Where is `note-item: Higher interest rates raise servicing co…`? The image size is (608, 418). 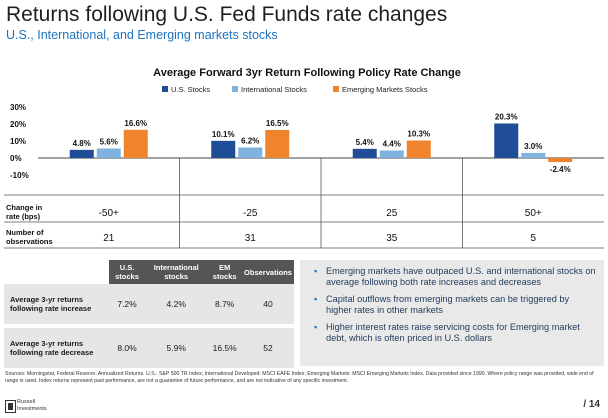 note-item: Higher interest rates raise servicing co… is located at coordinates (455, 333).